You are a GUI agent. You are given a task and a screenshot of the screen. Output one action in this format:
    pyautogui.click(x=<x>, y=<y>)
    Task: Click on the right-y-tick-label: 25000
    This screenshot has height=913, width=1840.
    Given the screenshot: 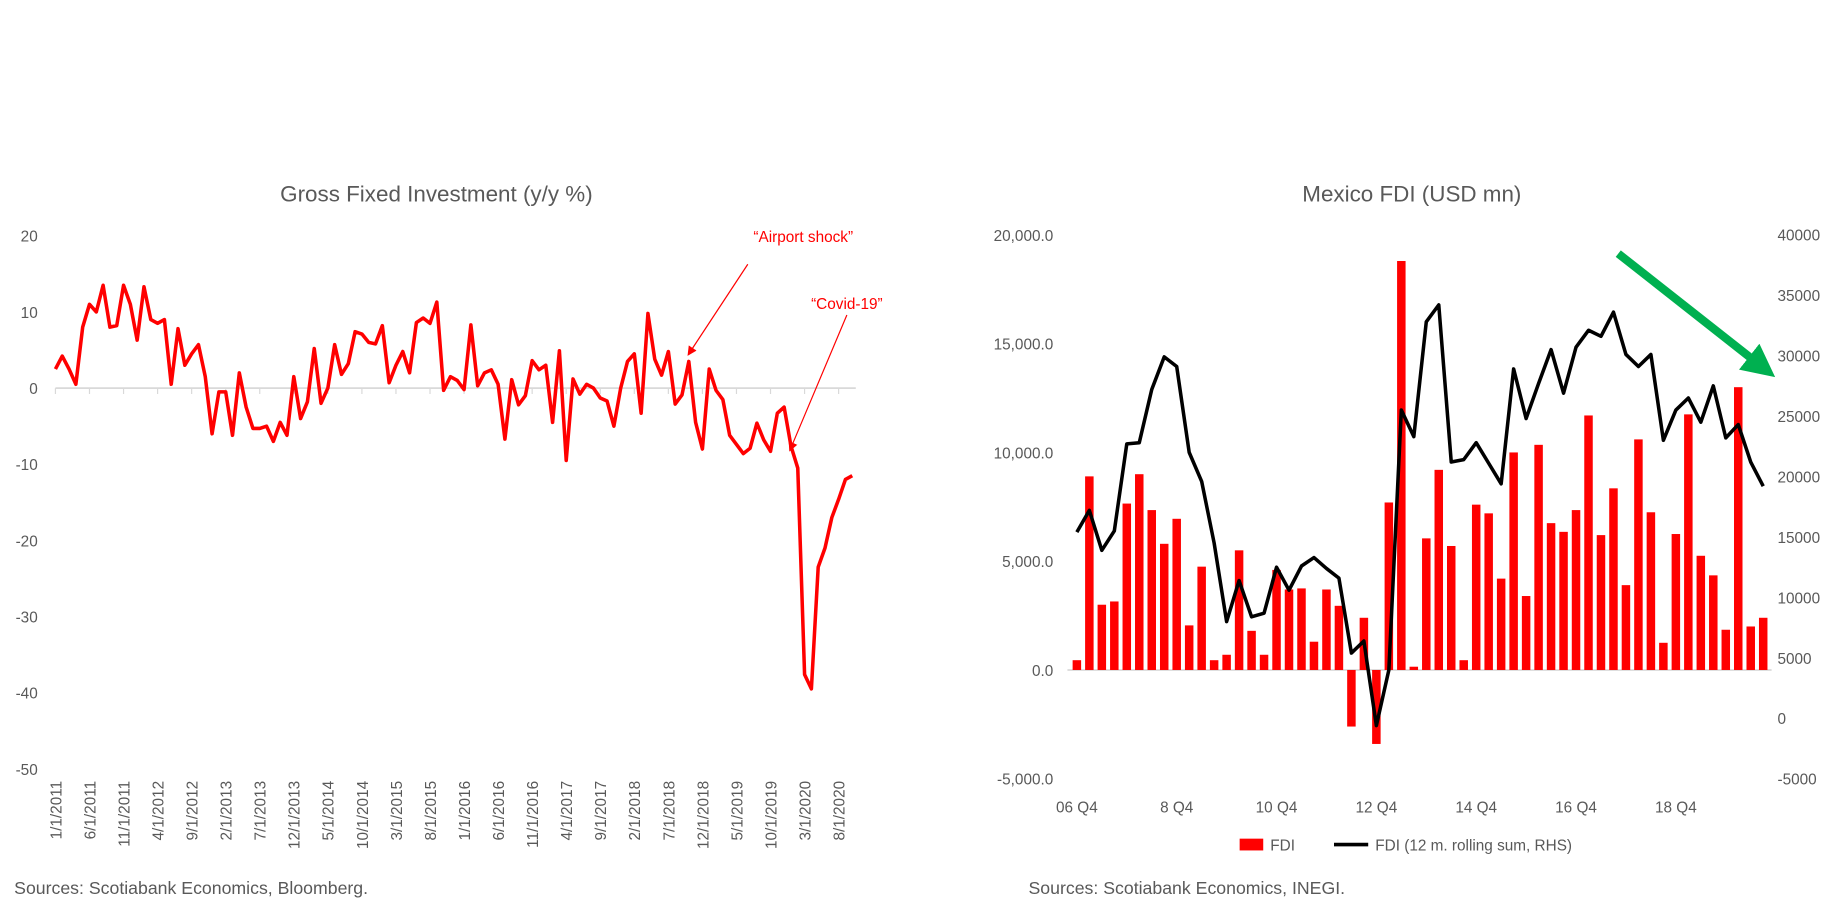 What is the action you would take?
    pyautogui.click(x=1798, y=417)
    